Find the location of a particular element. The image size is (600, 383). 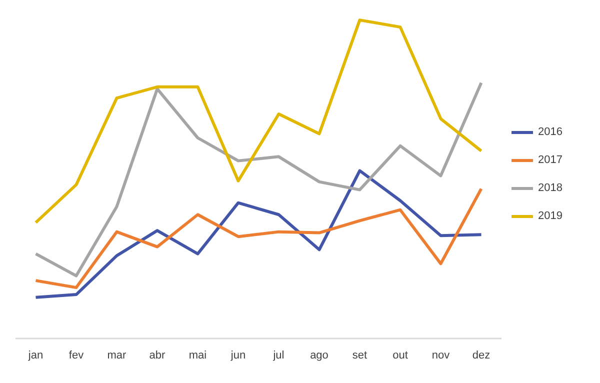

x-tick-label: mar is located at coordinates (117, 356).